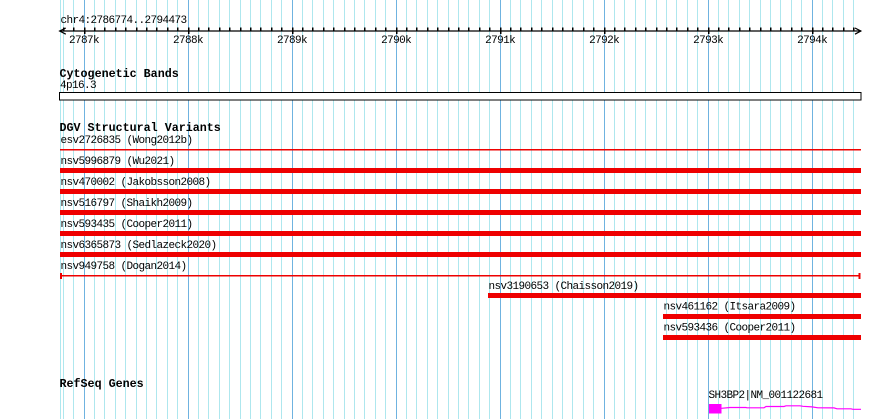 The width and height of the screenshot is (890, 419). What do you see at coordinates (124, 21) in the screenshot?
I see `svg-text: chr4:2786774..2794473` at bounding box center [124, 21].